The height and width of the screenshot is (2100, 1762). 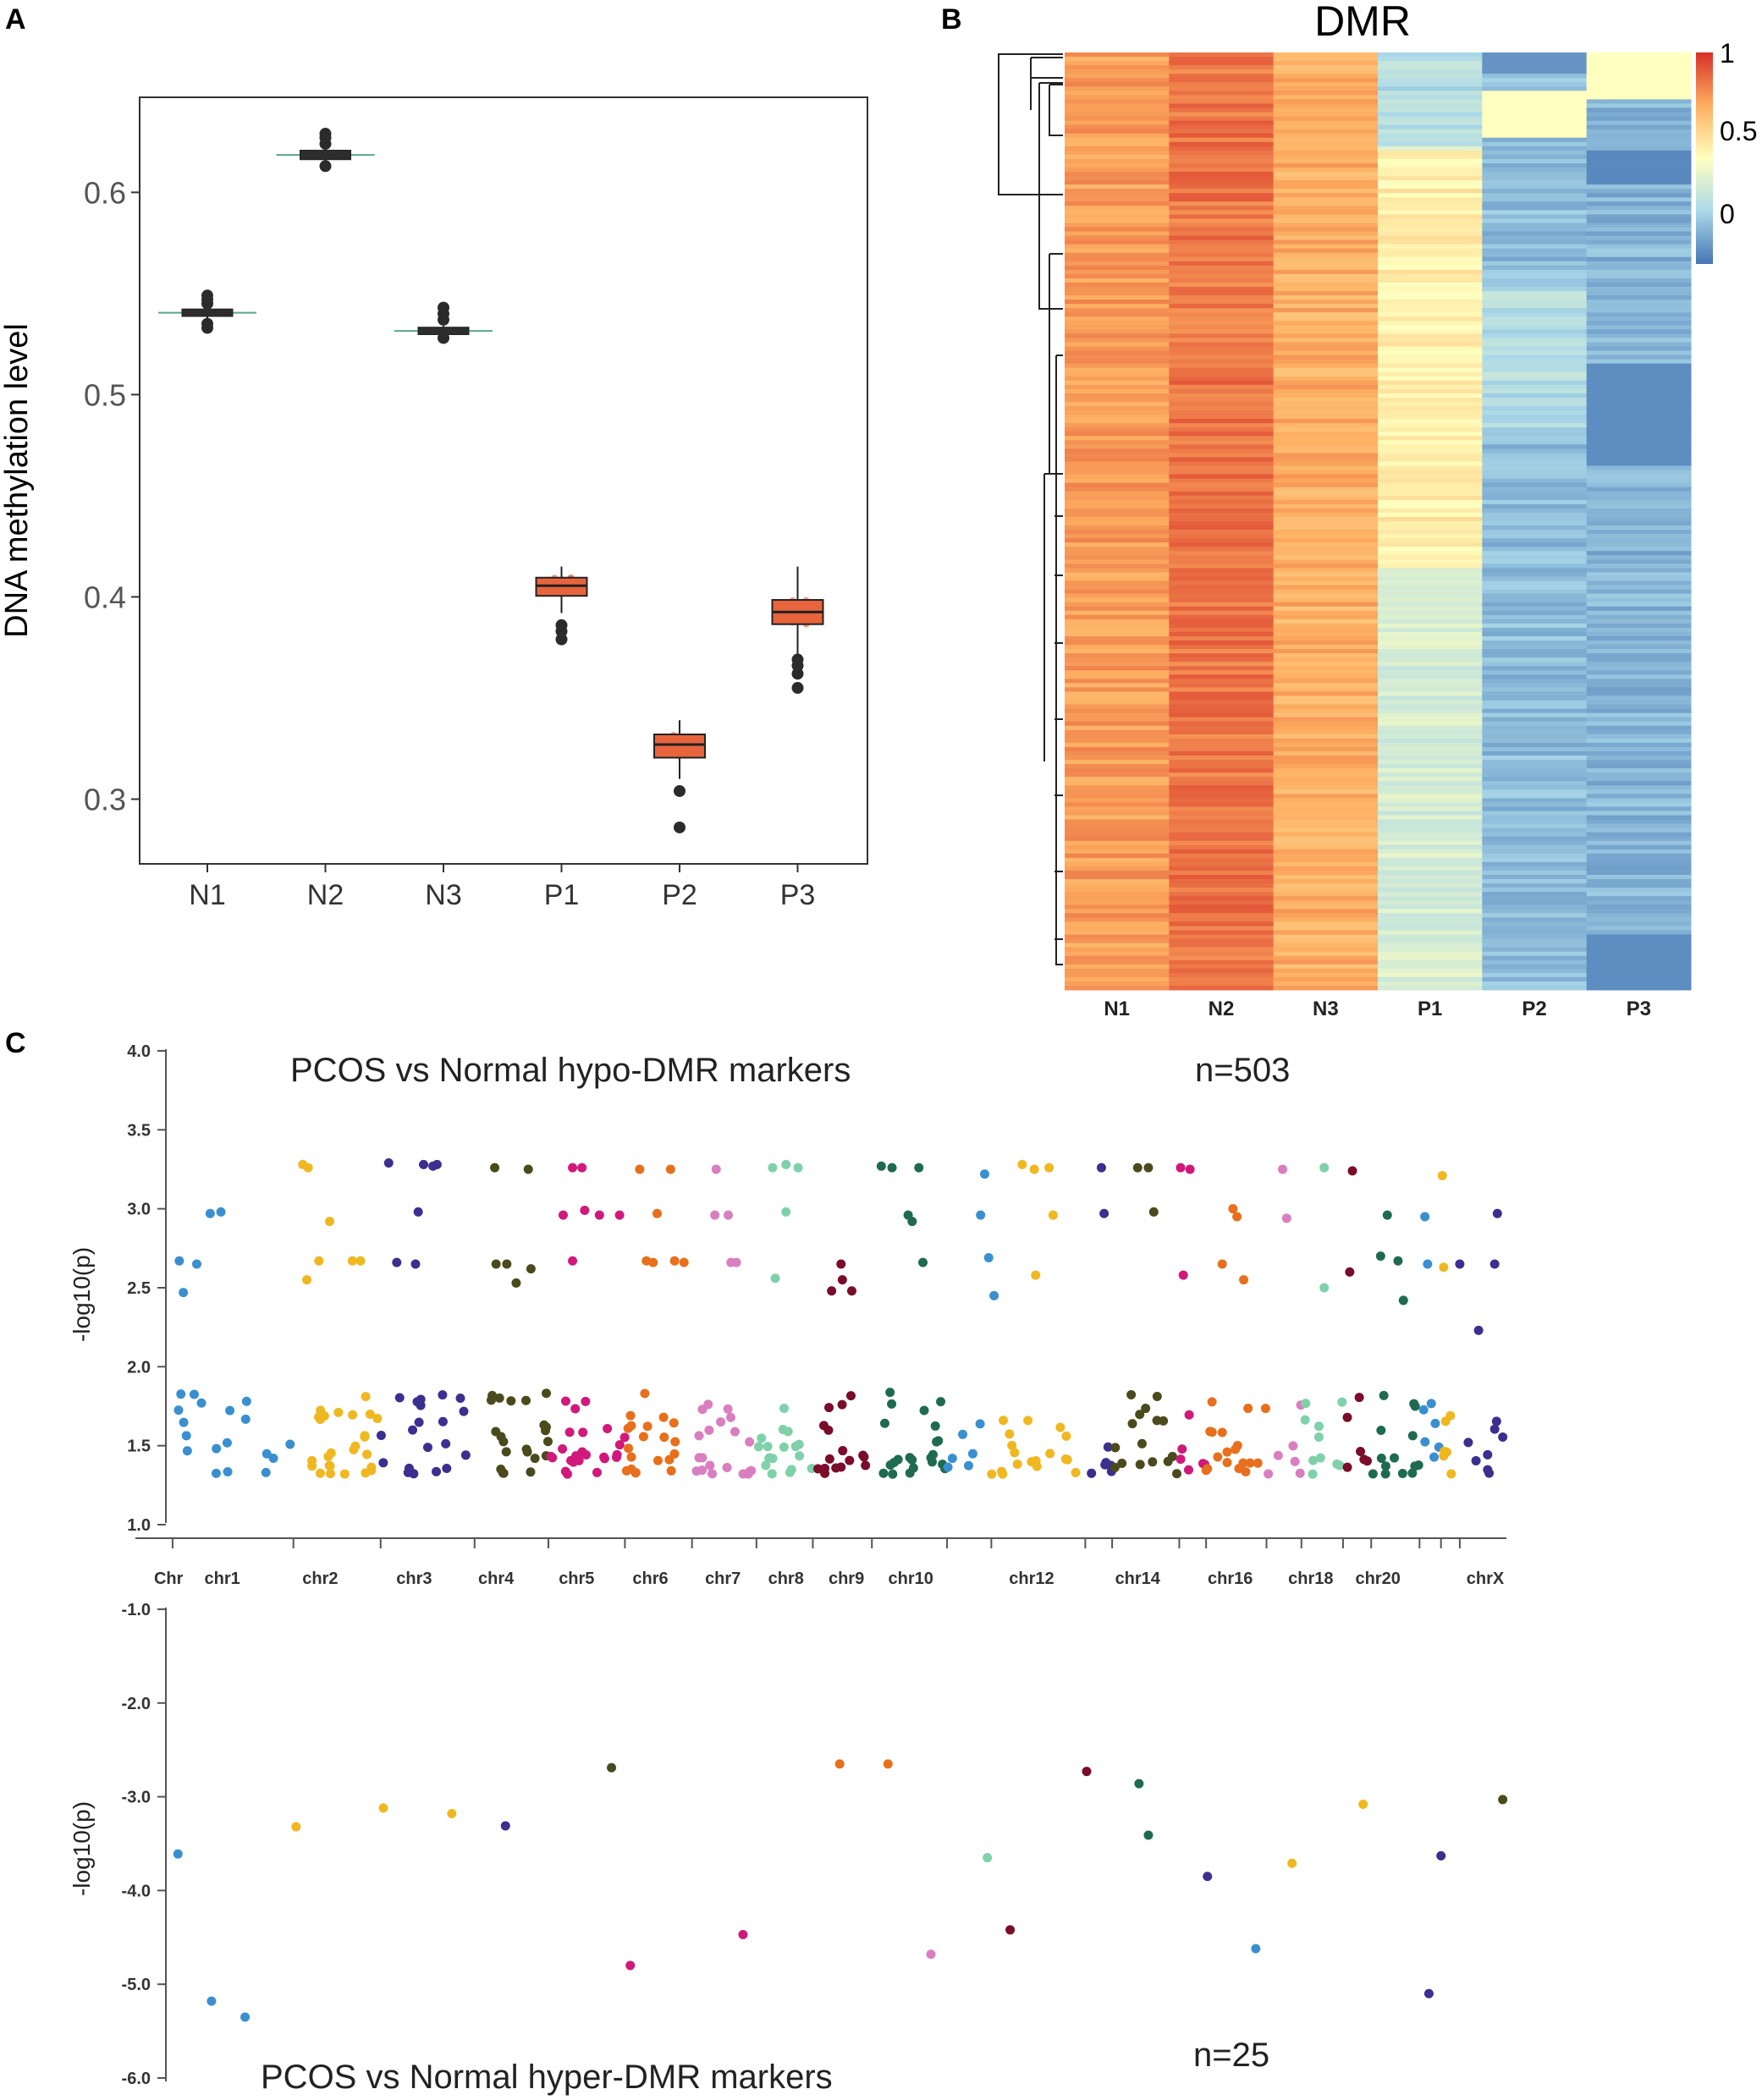 What do you see at coordinates (1138, 1579) in the screenshot?
I see `chromosome-label: chr14` at bounding box center [1138, 1579].